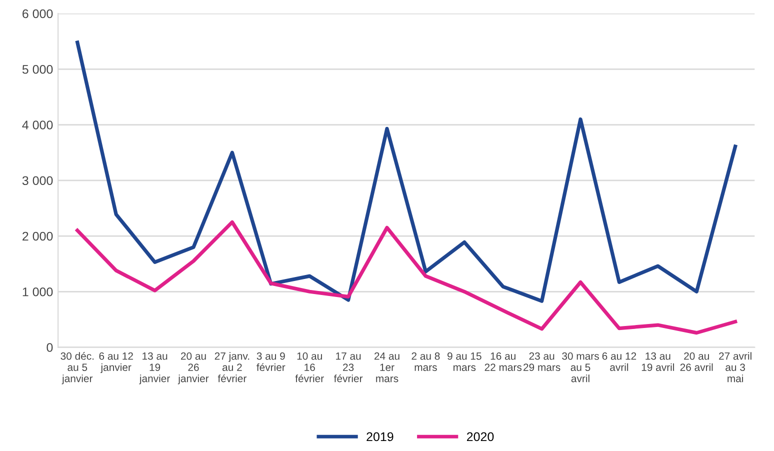 This screenshot has width=774, height=451. I want to click on x-tick-label: 24 au 1er mars, so click(387, 367).